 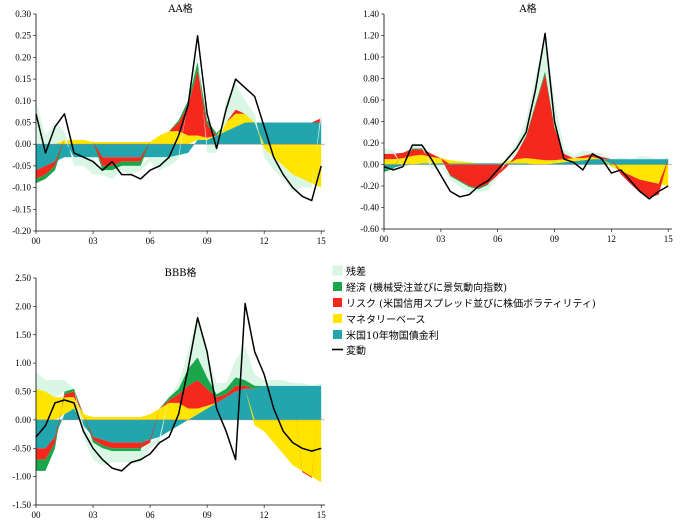 I want to click on legend-swatch-risk, so click(x=337, y=302).